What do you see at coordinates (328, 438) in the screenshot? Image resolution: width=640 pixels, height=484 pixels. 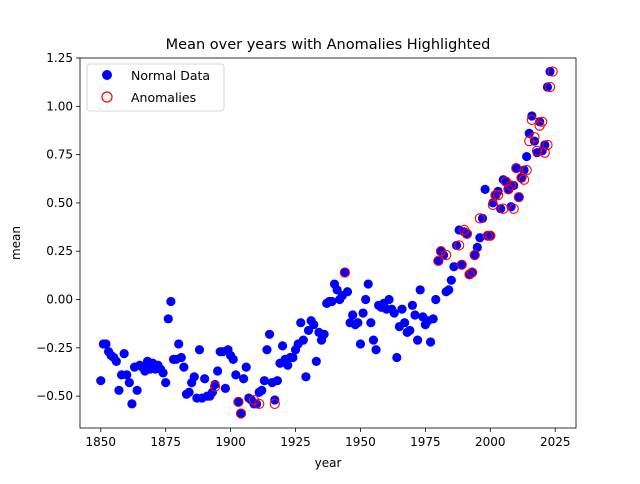 I see `x-axis: 1850 1875 1900 1925 1950 1975 2000 2025` at bounding box center [328, 438].